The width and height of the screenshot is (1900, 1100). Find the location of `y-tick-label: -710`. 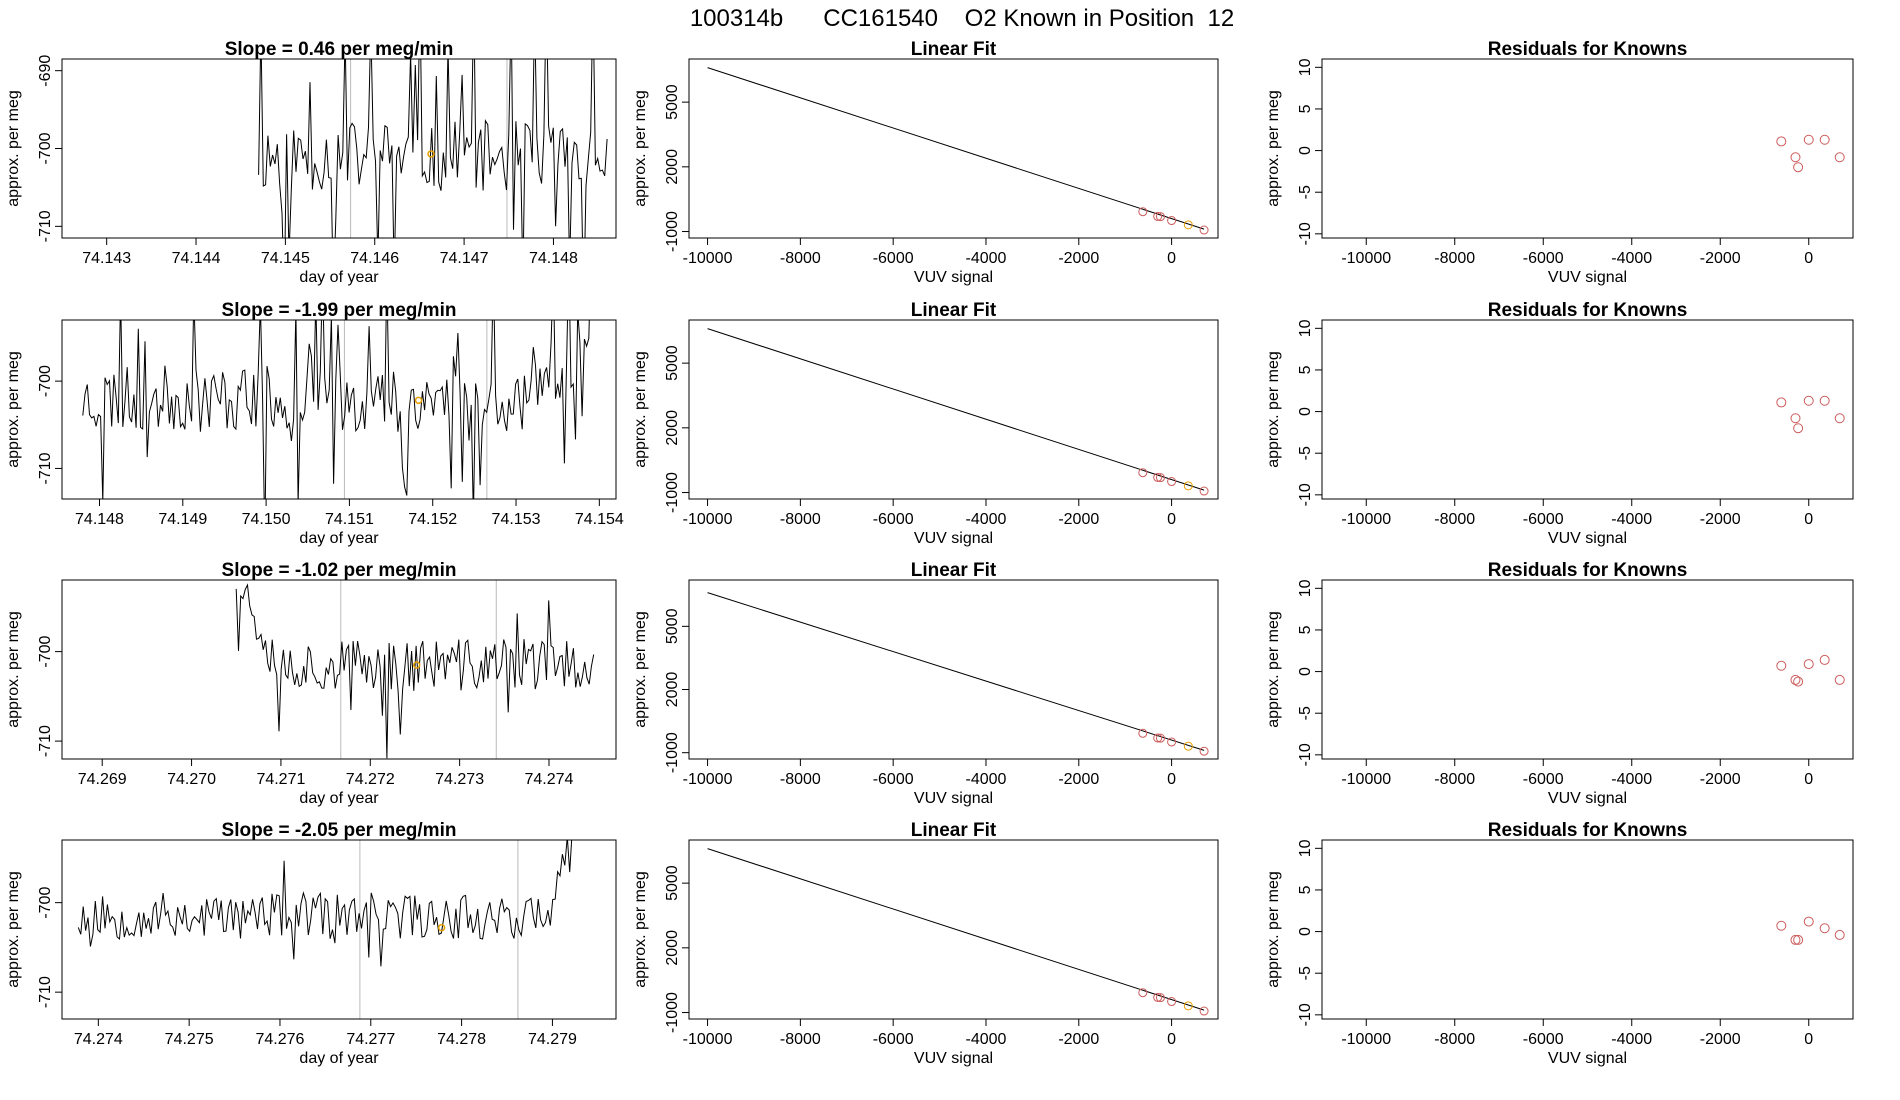

y-tick-label: -710 is located at coordinates (45, 741).